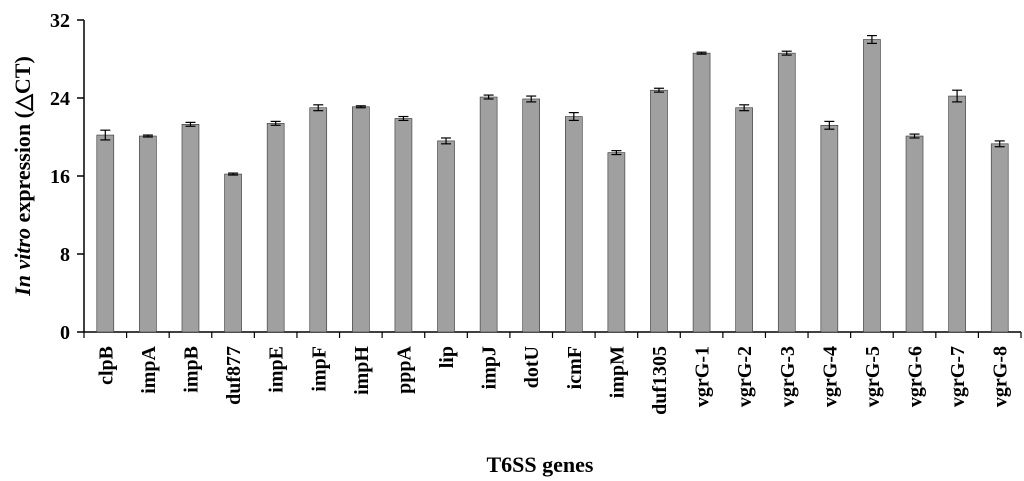 The image size is (1024, 481). Describe the element at coordinates (149, 369) in the screenshot. I see `x-tick-label-impA: impA` at that location.